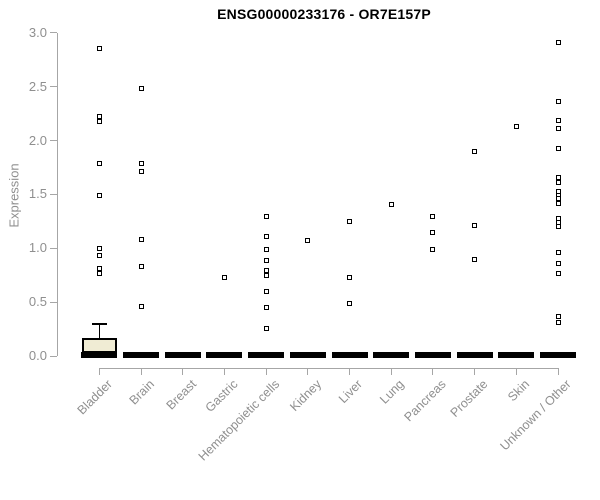  What do you see at coordinates (37, 140) in the screenshot?
I see `y-tick-label: 2.0` at bounding box center [37, 140].